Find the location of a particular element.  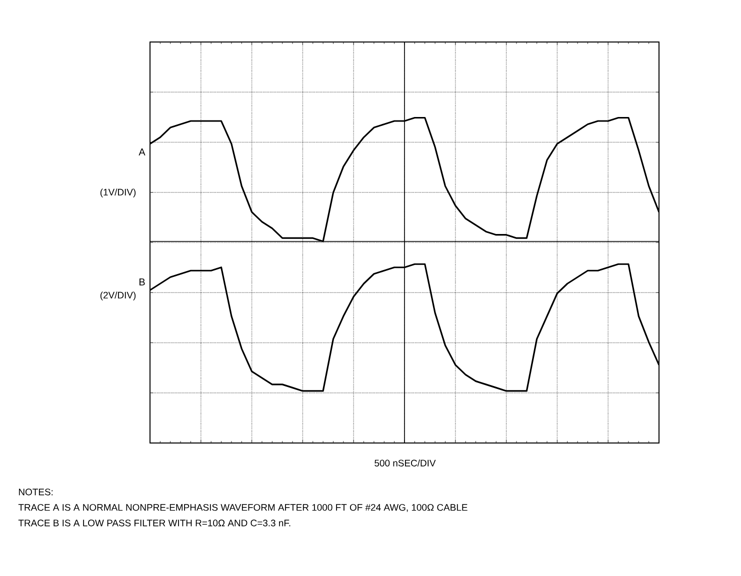

text: (1V/DIV) is located at coordinates (118, 193).